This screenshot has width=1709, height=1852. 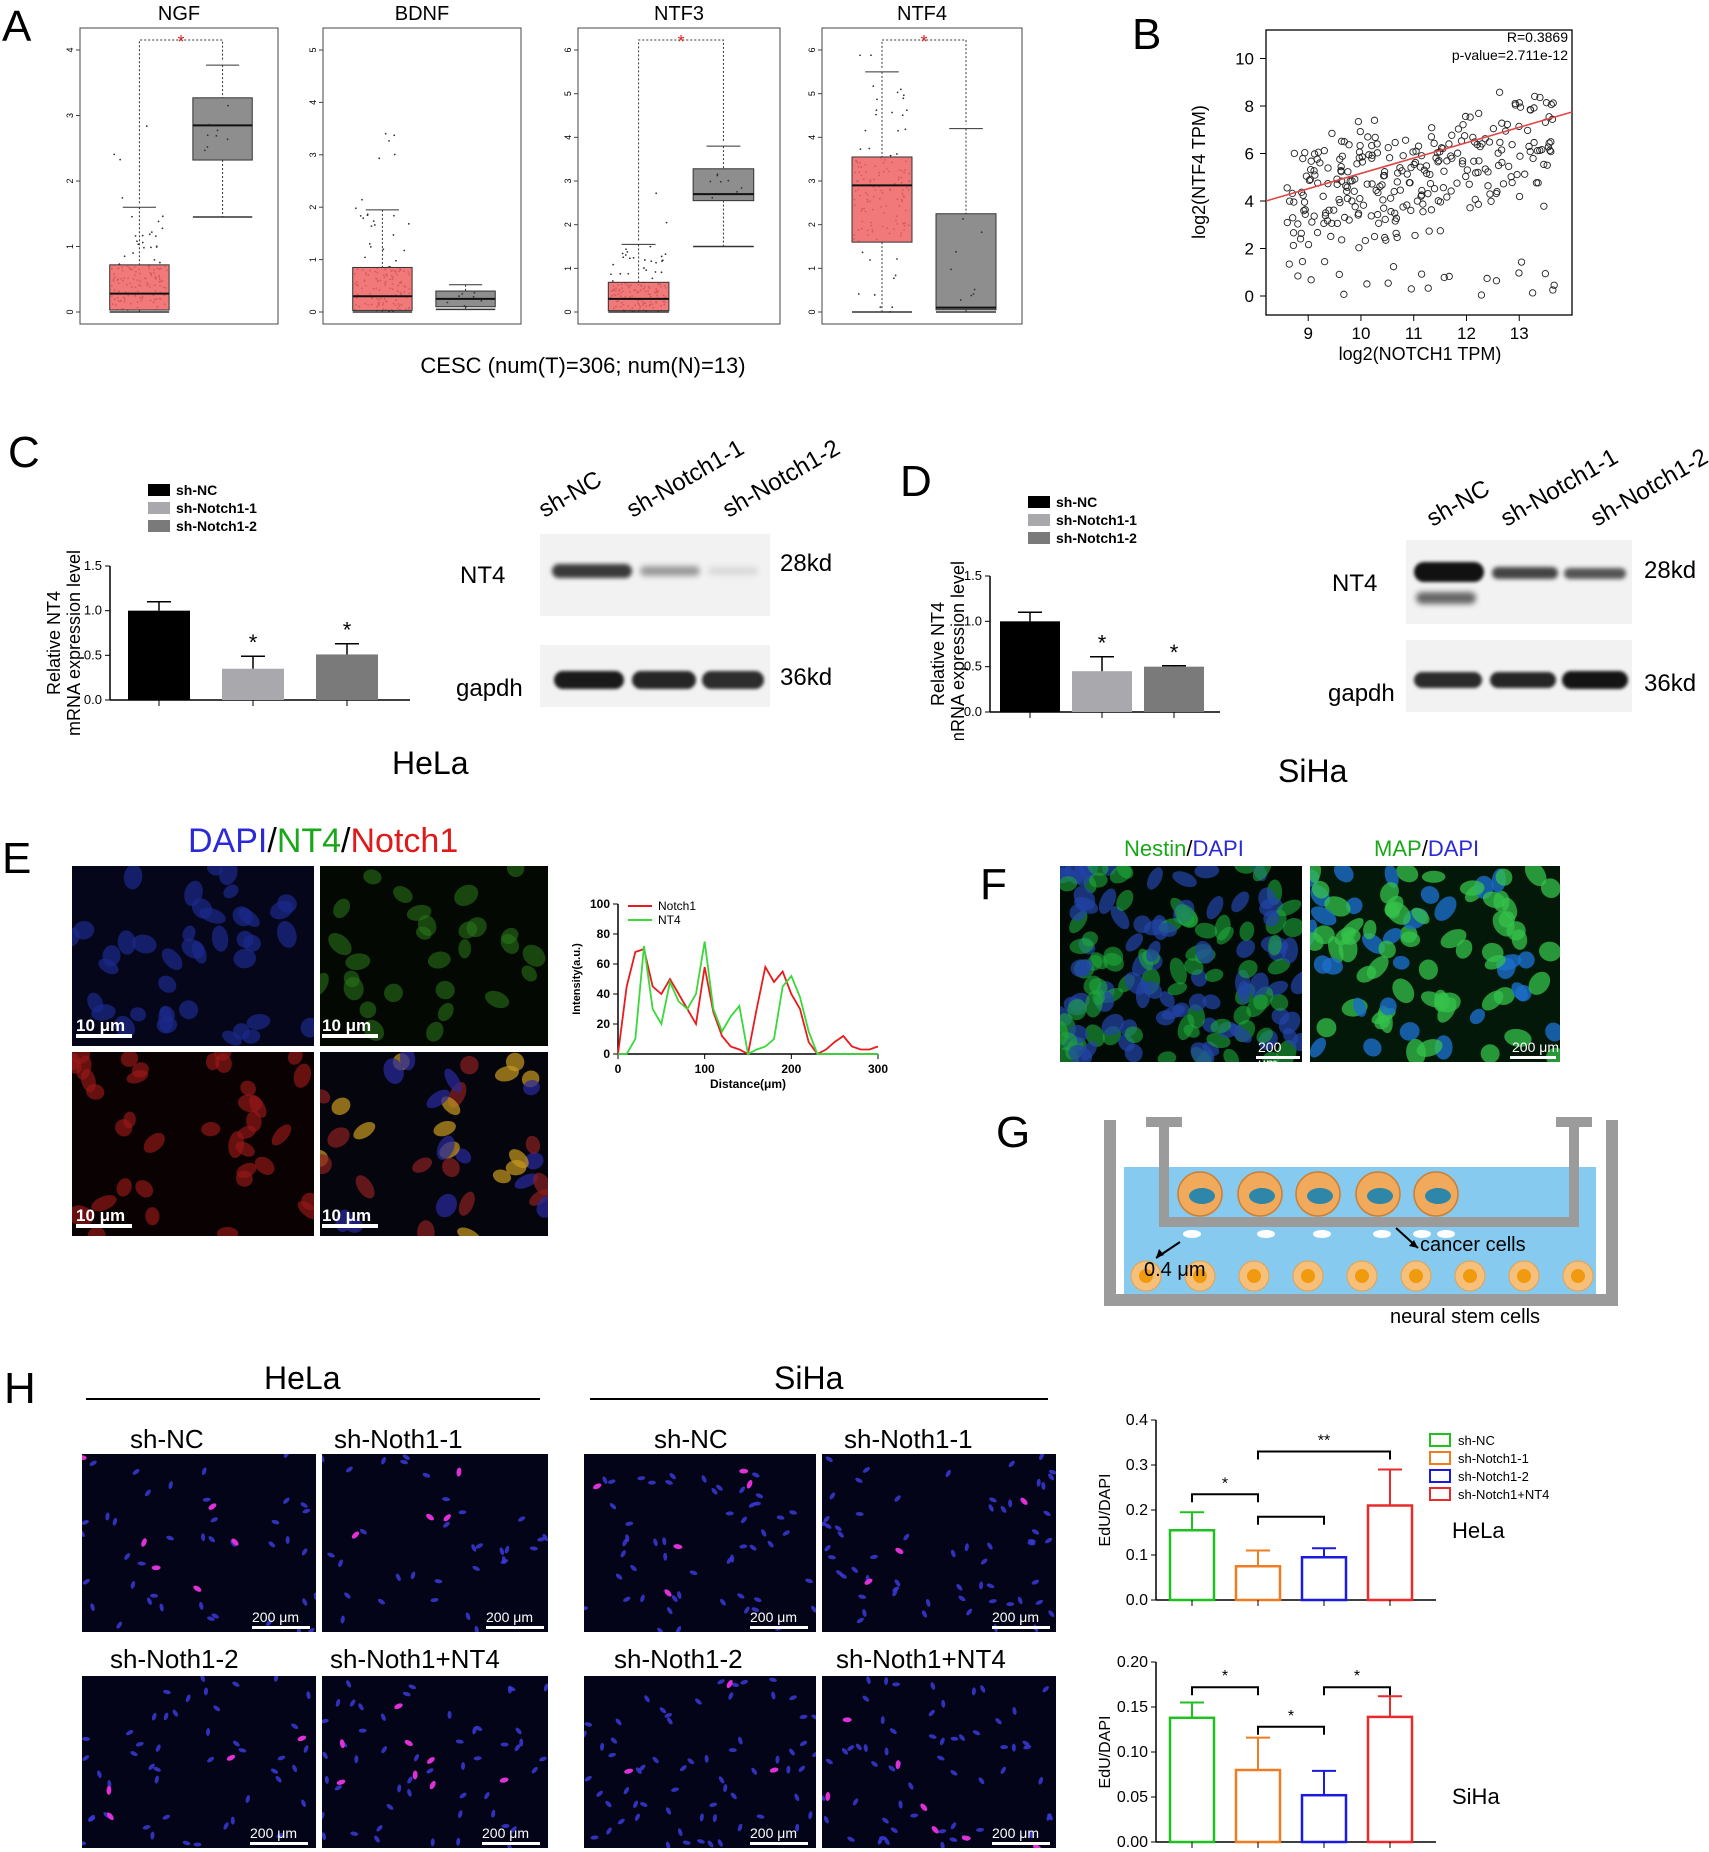 What do you see at coordinates (199, 1543) in the screenshot?
I see `edu-hela-sh-nc: 200 μm` at bounding box center [199, 1543].